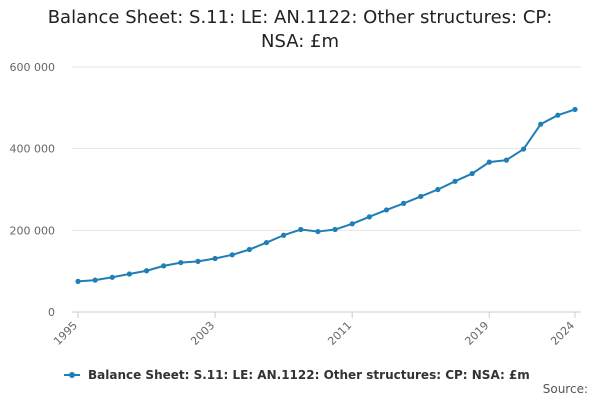  I want to click on y-tick-label: 600 000, so click(33, 67).